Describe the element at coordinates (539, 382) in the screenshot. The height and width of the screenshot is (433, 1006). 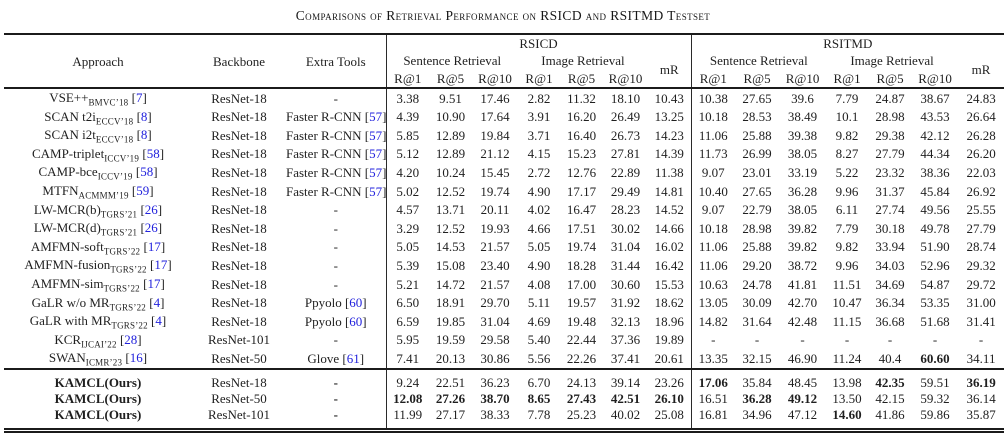
I see `metric-cell: 6.70` at that location.